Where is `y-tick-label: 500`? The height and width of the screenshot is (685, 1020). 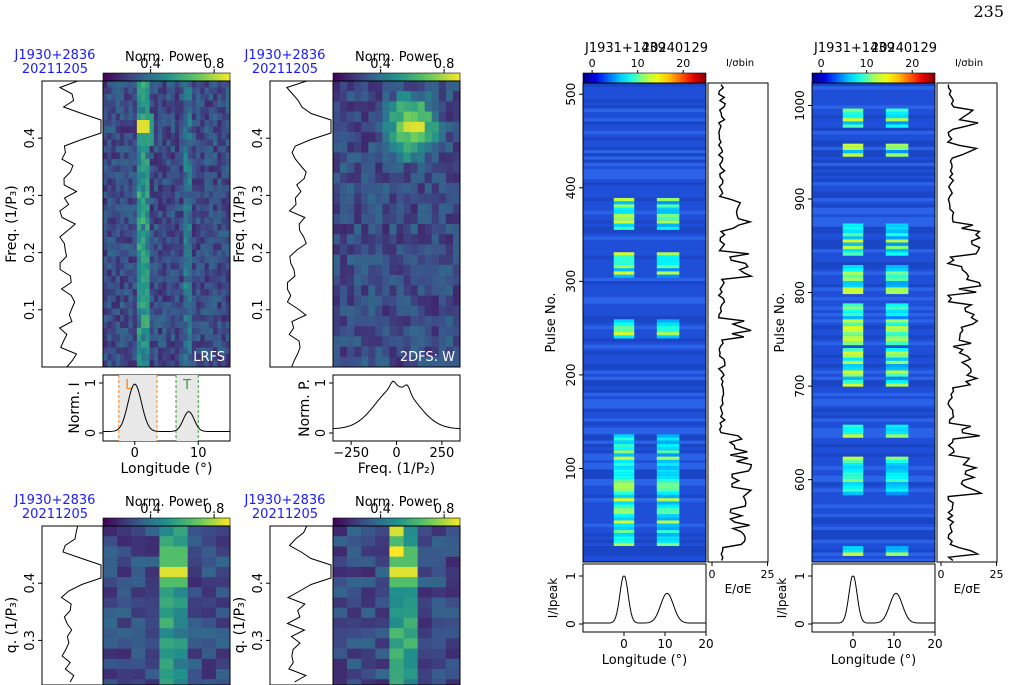
y-tick-label: 500 is located at coordinates (571, 94).